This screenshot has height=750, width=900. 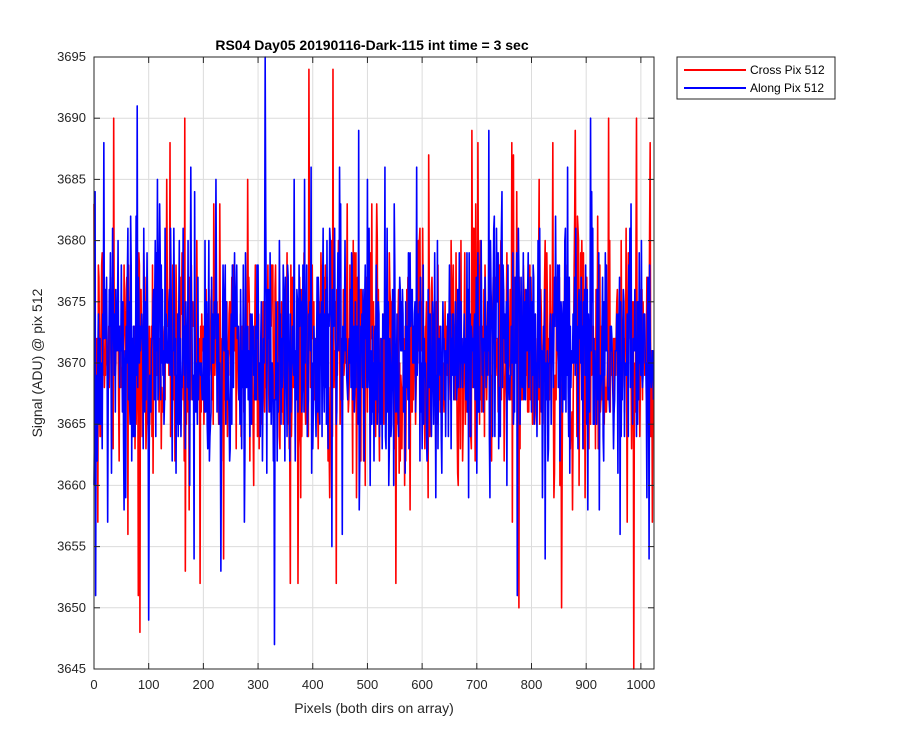 I want to click on x-tick-label: 400, so click(x=313, y=684).